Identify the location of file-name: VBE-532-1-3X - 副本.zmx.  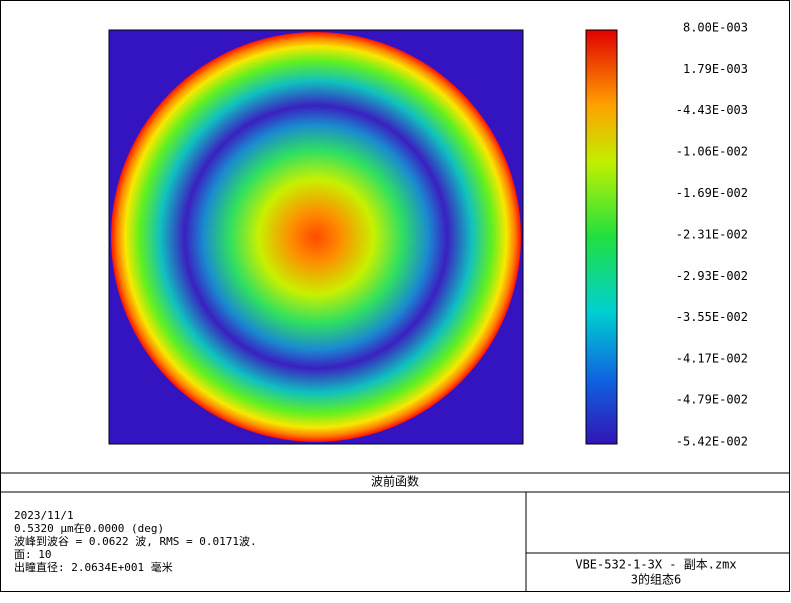
(655, 565).